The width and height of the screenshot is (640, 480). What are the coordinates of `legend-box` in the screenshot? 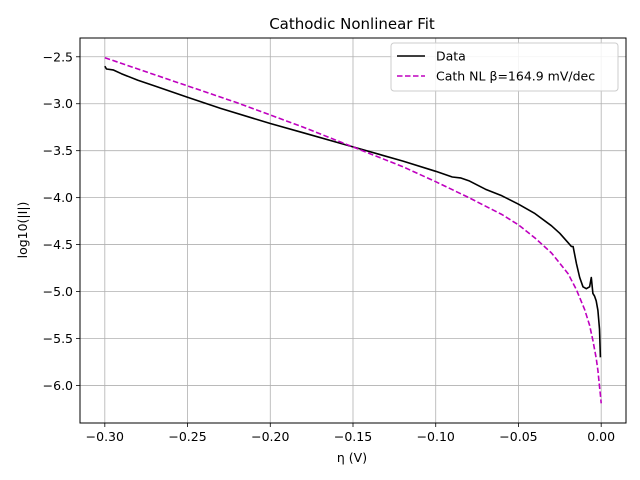 It's located at (504, 67).